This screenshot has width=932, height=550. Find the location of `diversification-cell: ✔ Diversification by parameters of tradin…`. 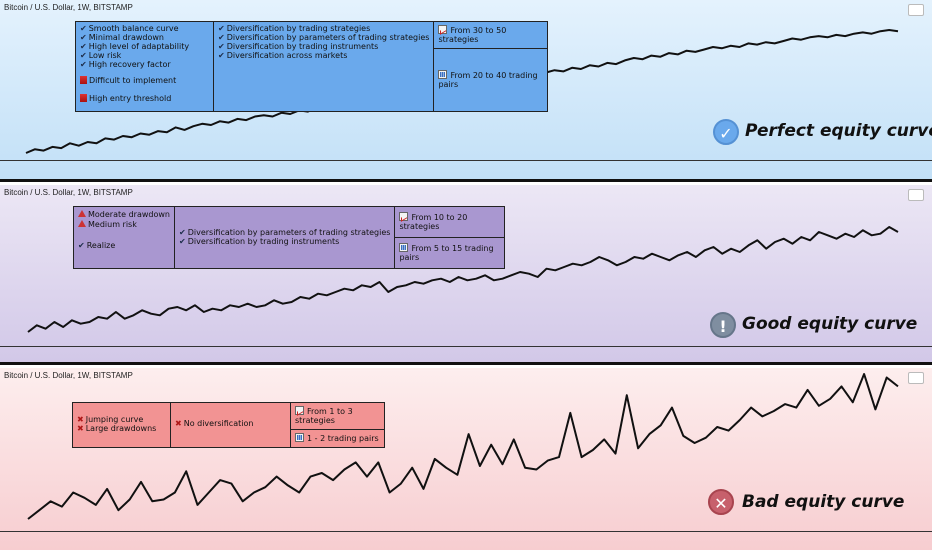

diversification-cell: ✔ Diversification by parameters of tradin… is located at coordinates (284, 237).